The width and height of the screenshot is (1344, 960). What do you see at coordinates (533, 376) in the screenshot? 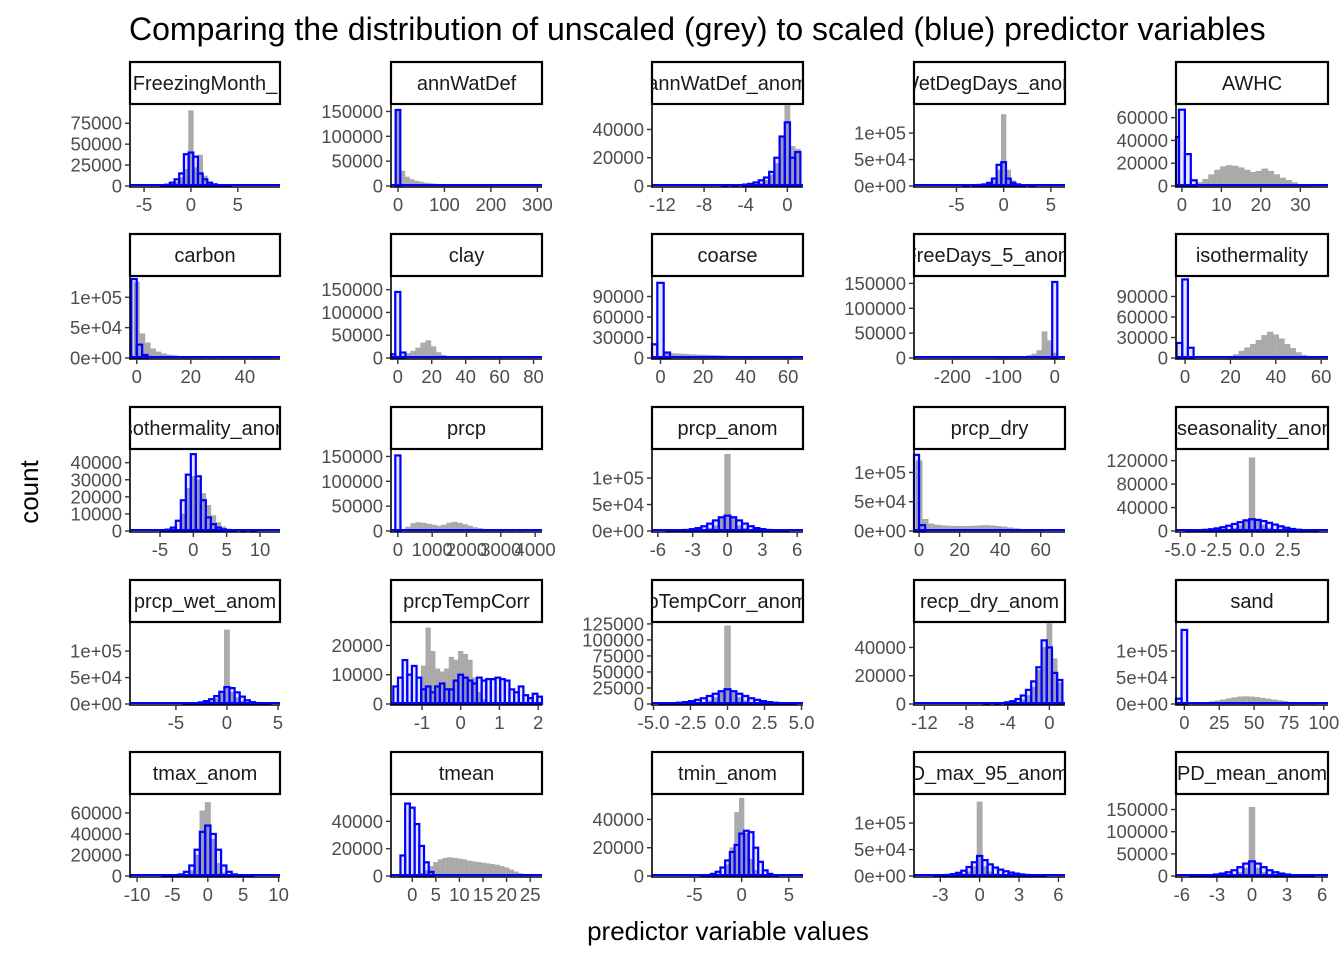
I see `x-tick-label: 80` at bounding box center [533, 376].